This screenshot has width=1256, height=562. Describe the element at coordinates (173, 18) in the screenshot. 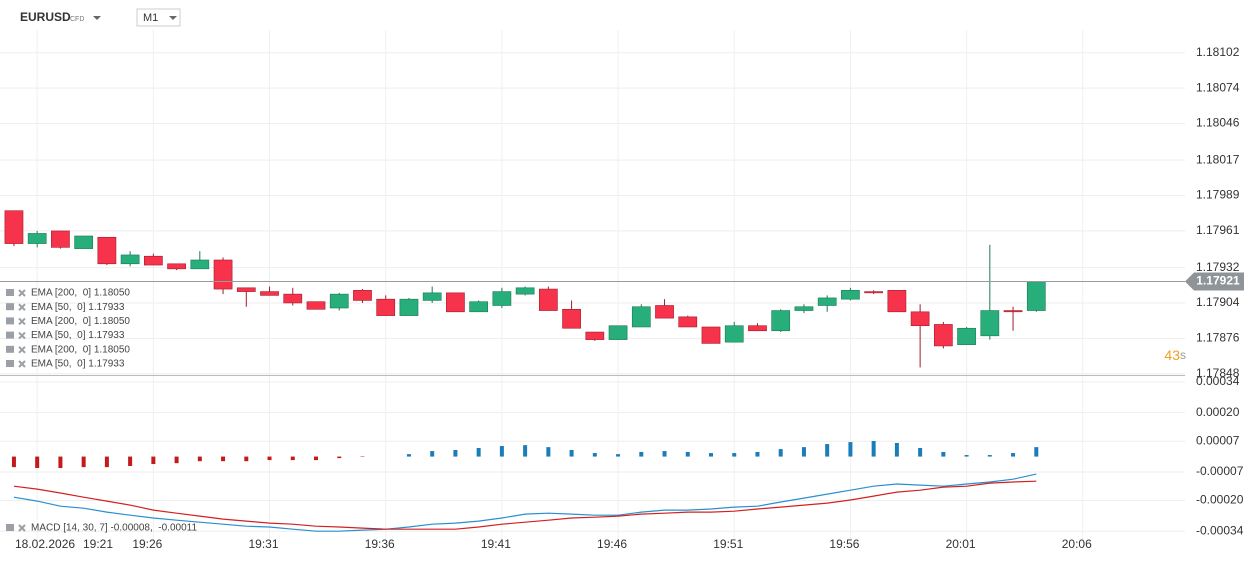

I see `timeframe-caret` at that location.